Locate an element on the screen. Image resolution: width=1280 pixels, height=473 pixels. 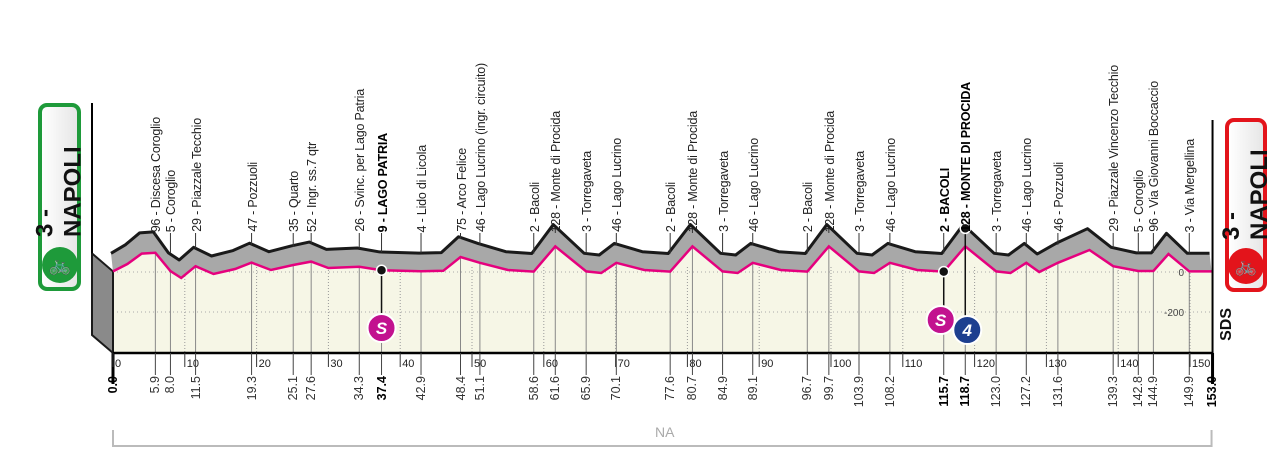
km-label: 123.0 is located at coordinates (996, 392).